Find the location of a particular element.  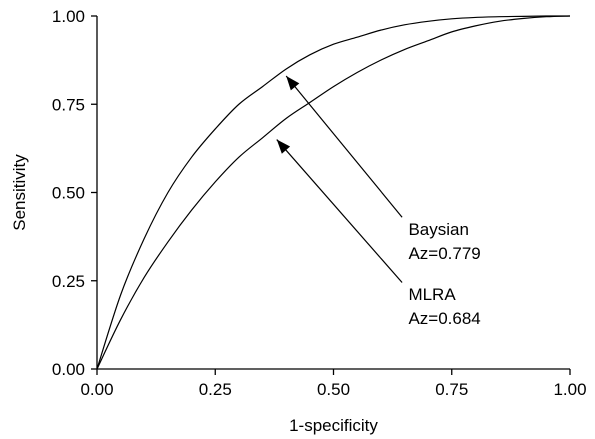

x-tick-label: 0.50 is located at coordinates (333, 389).